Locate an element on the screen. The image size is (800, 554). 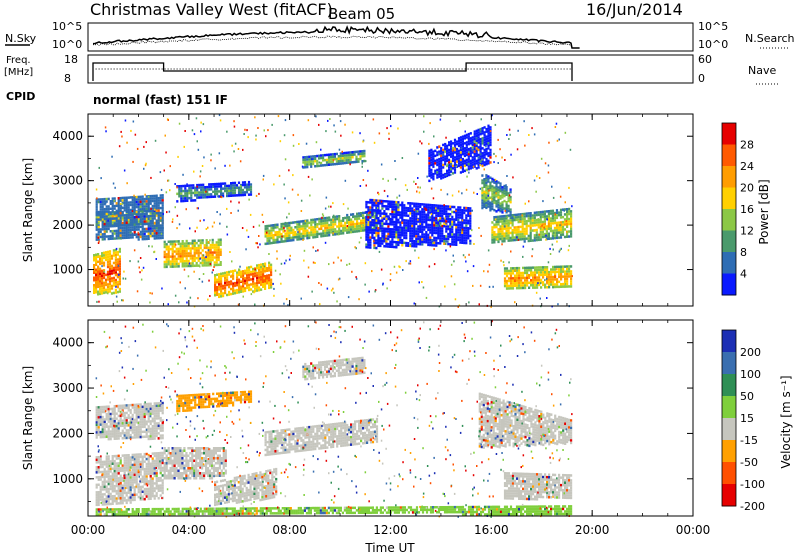
freq-label: Freq. is located at coordinates (18, 60).